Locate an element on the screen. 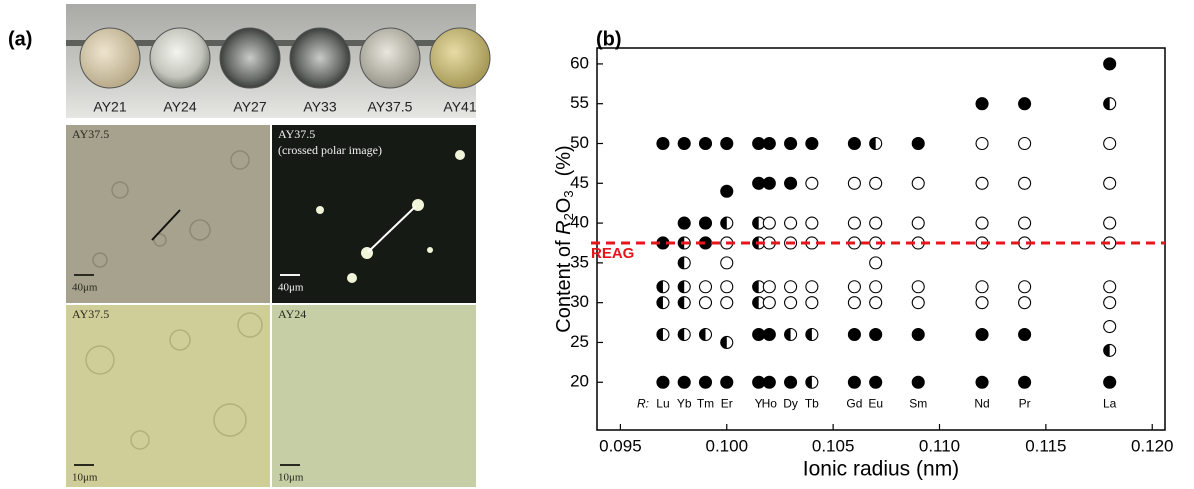  micro-features is located at coordinates (171, 209).